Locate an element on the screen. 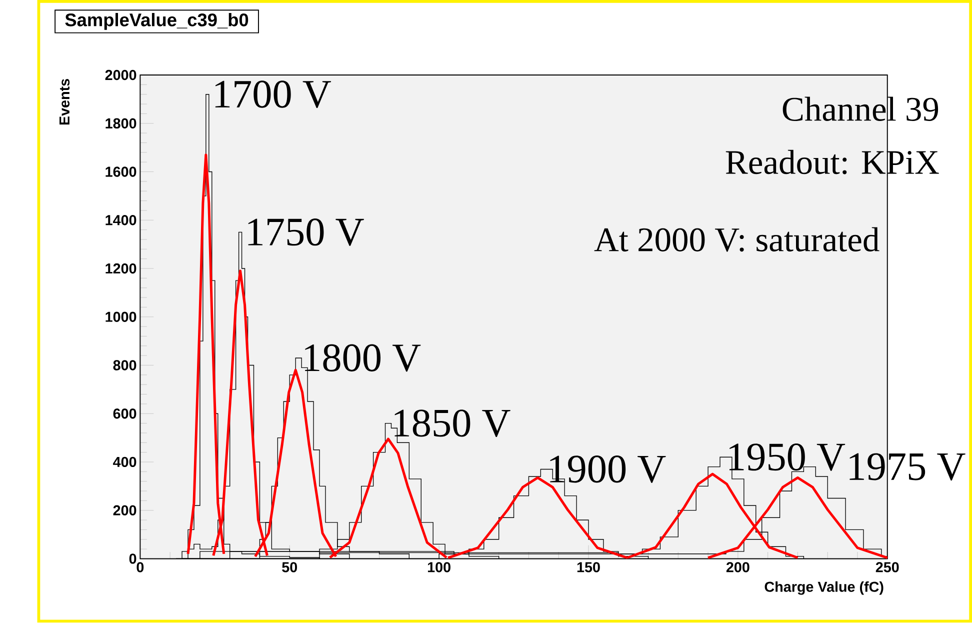 The image size is (972, 623). y-tick-label: 1400 is located at coordinates (121, 220).